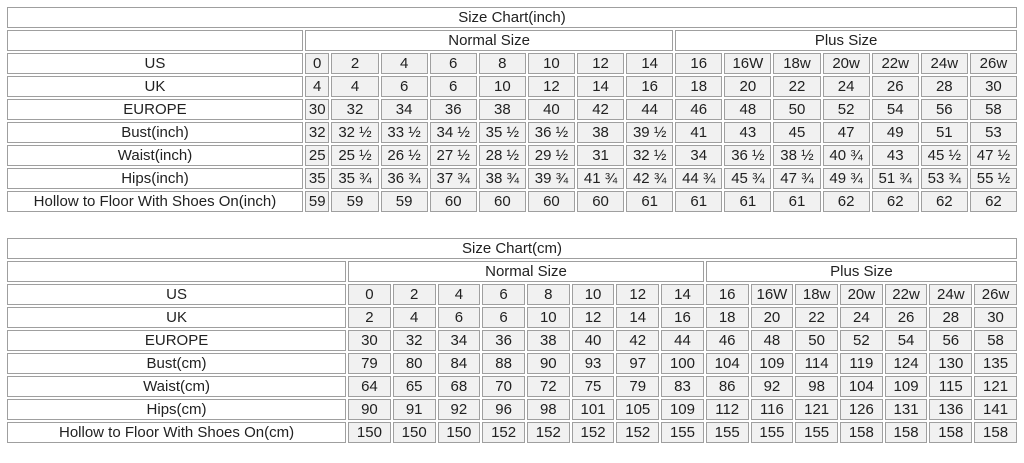  What do you see at coordinates (906, 340) in the screenshot?
I see `size-value-cell: 54` at bounding box center [906, 340].